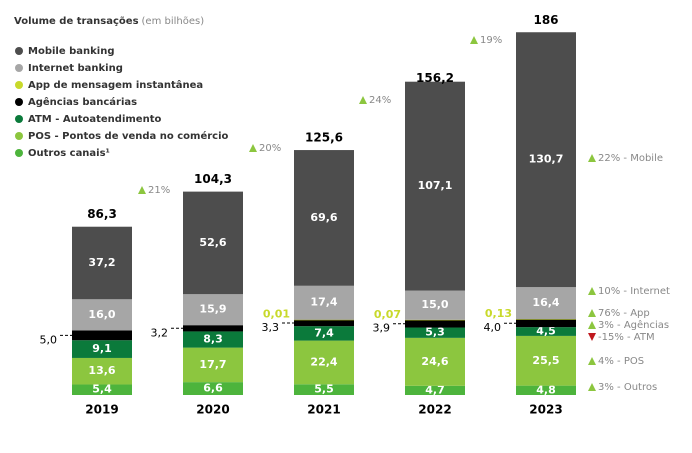 The width and height of the screenshot is (692, 453). I want to click on value-label: 17,7, so click(212, 364).